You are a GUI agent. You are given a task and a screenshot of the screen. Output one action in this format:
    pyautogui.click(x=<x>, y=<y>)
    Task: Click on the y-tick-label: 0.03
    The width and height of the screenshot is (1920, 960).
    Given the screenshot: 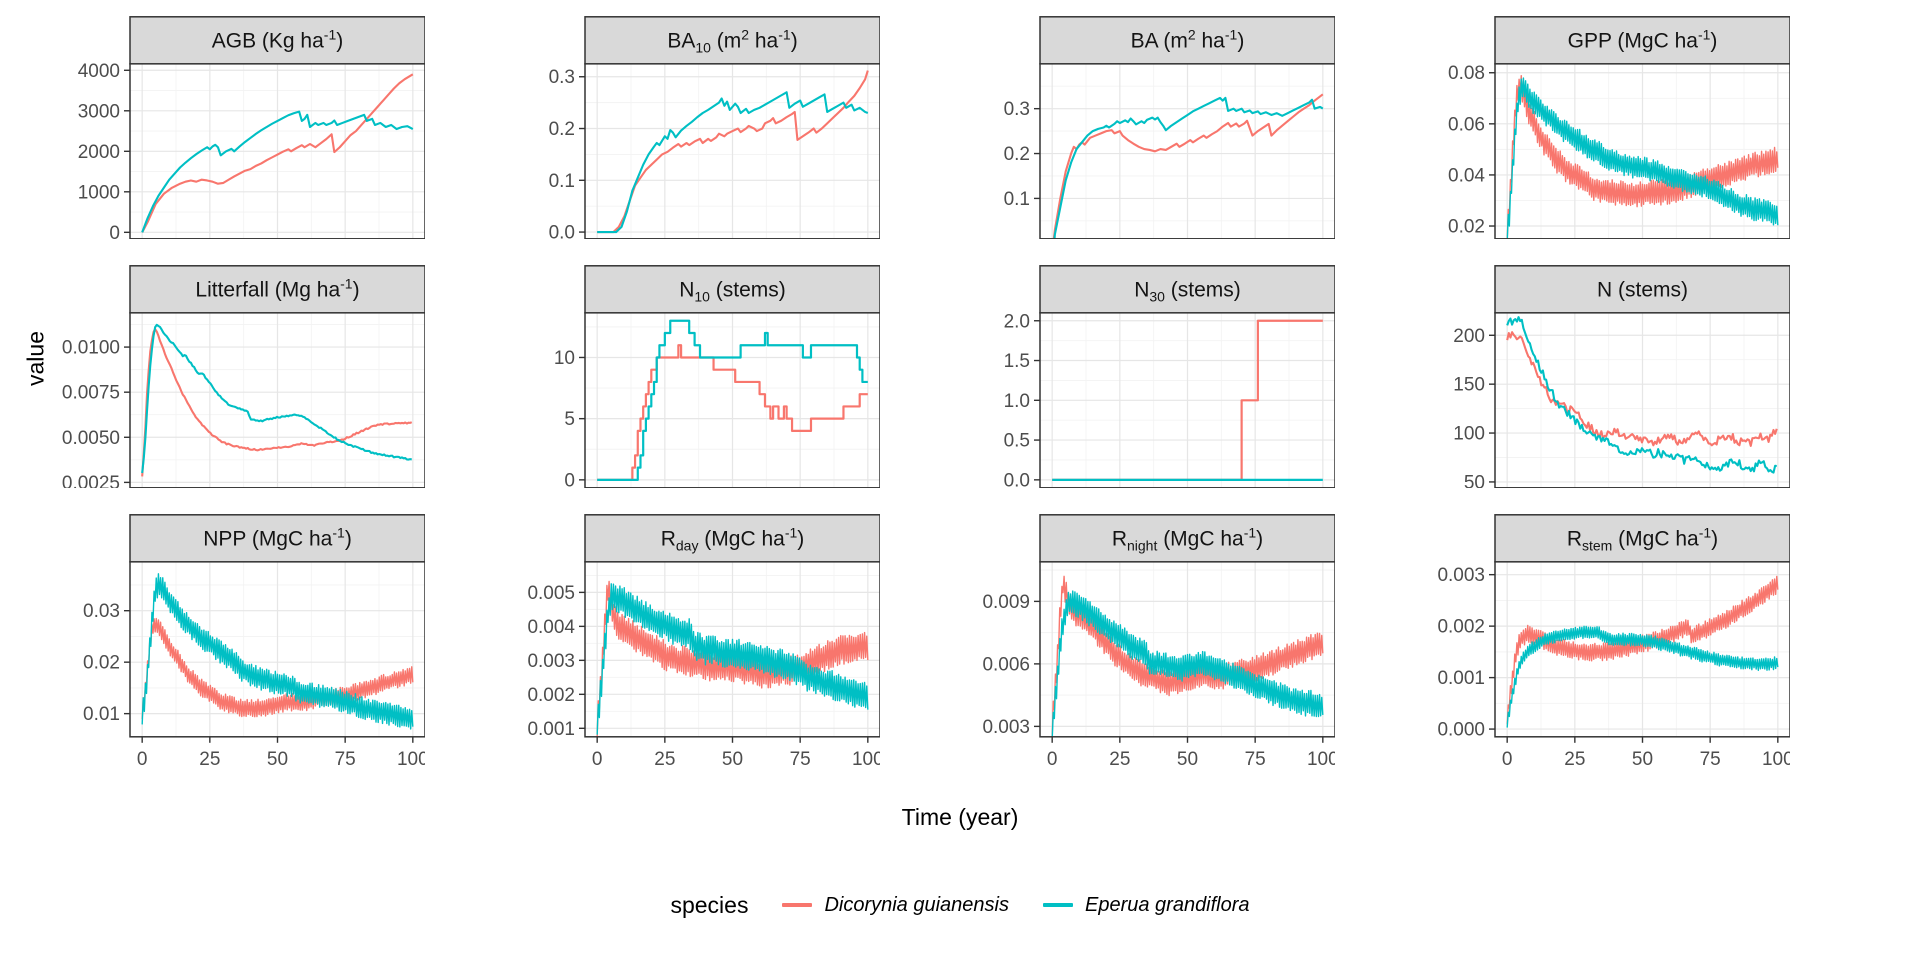 What is the action you would take?
    pyautogui.click(x=101, y=611)
    